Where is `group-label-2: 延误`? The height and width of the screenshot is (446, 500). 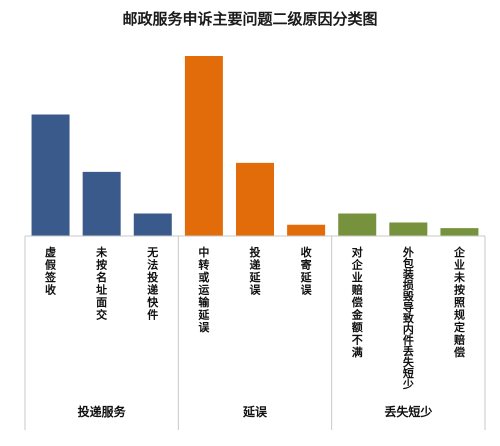 group-label-2: 延误 is located at coordinates (255, 411).